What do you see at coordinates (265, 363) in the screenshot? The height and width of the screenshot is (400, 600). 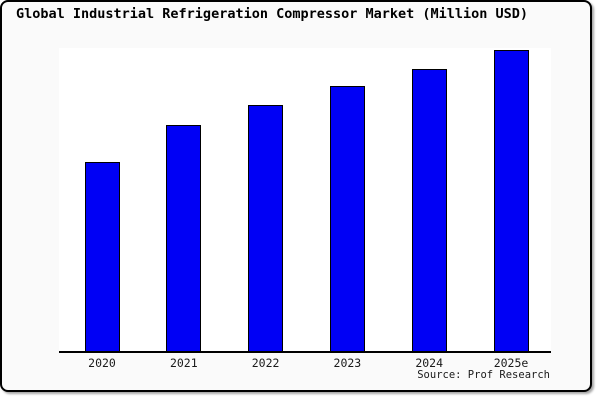 I see `x-tick-label-2022: 2022` at bounding box center [265, 363].